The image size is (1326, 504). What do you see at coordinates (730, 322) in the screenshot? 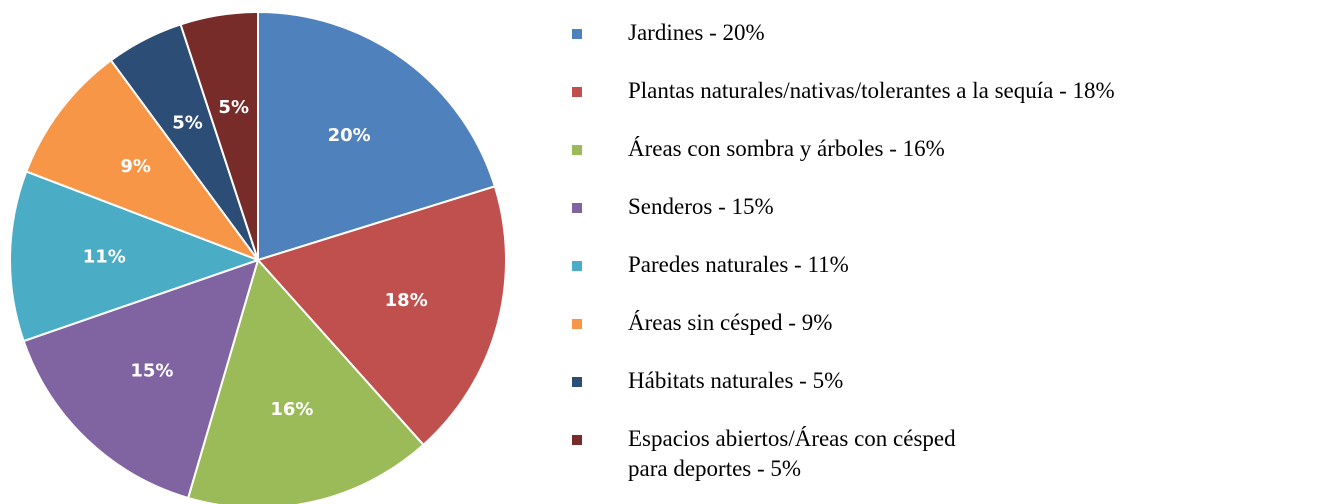
I see `legend-label: Áreas sin césped - 9%` at bounding box center [730, 322].